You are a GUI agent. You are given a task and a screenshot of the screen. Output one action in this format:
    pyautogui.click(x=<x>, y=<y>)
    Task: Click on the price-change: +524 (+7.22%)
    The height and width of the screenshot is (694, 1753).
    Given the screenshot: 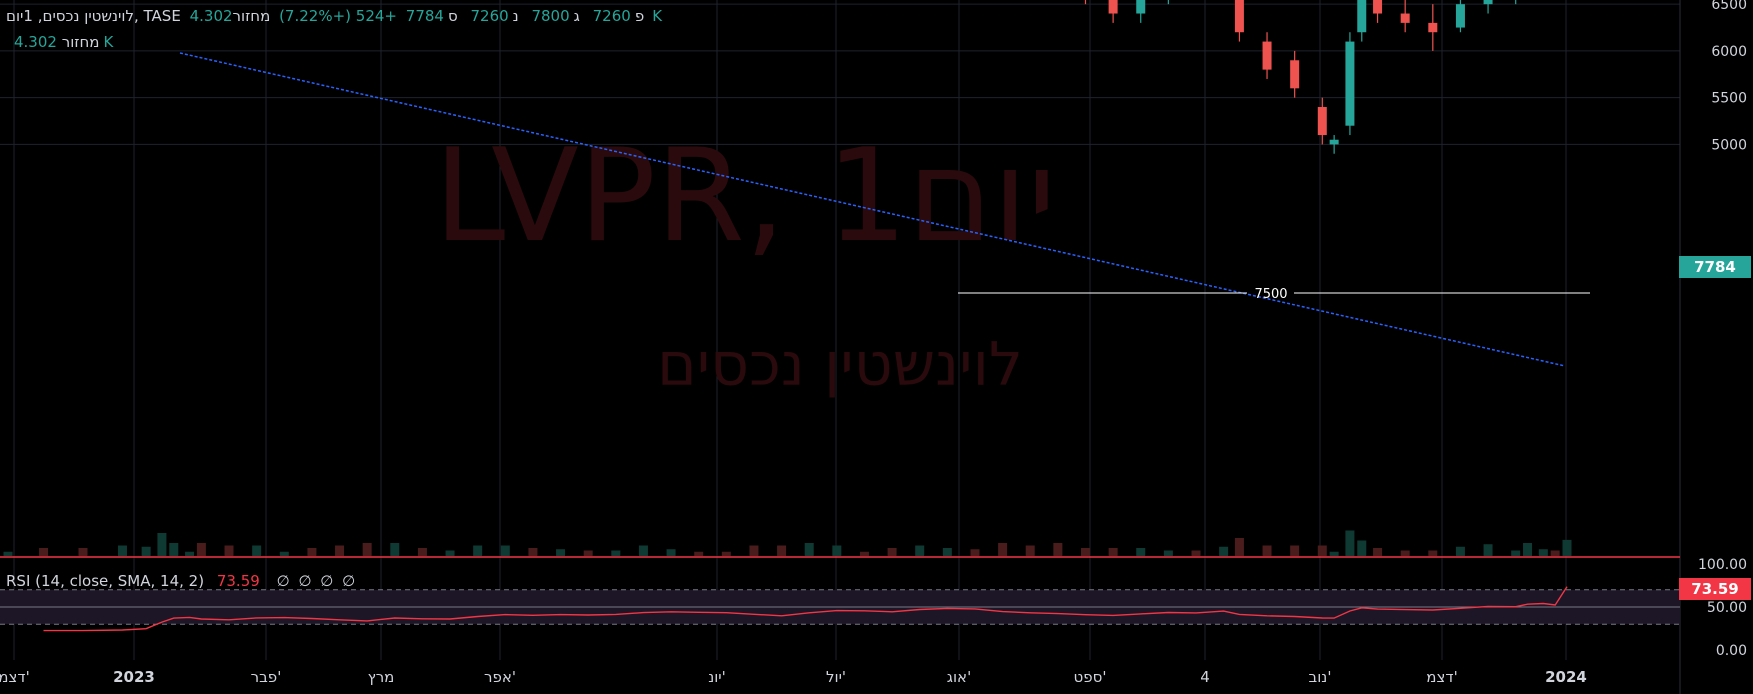 What is the action you would take?
    pyautogui.click(x=338, y=16)
    